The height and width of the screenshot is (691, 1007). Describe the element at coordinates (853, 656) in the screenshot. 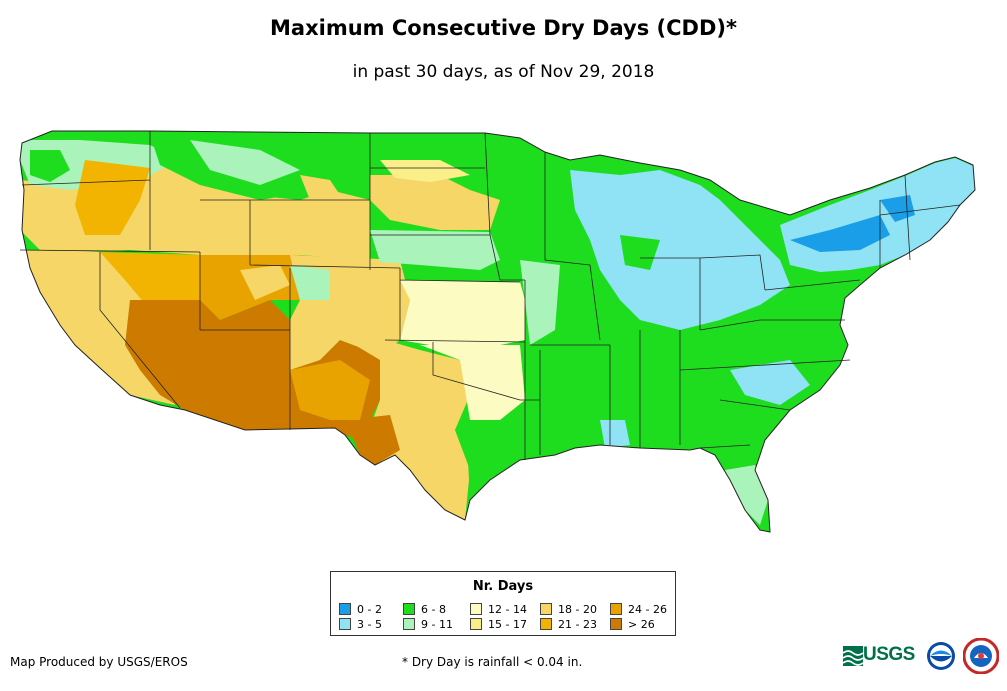

I see `usgs-wave-icon` at that location.